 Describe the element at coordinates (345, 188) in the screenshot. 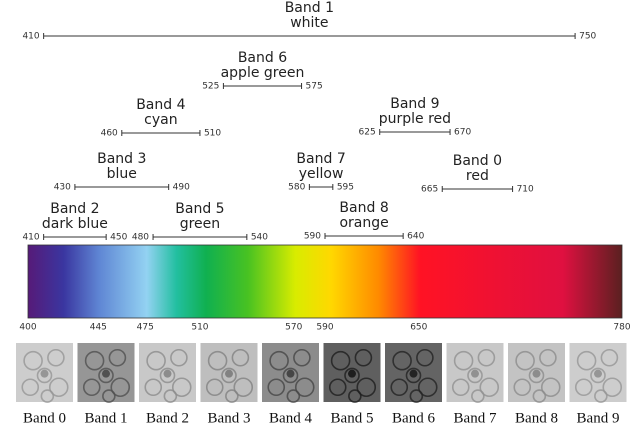

I see `range-end: 595` at that location.